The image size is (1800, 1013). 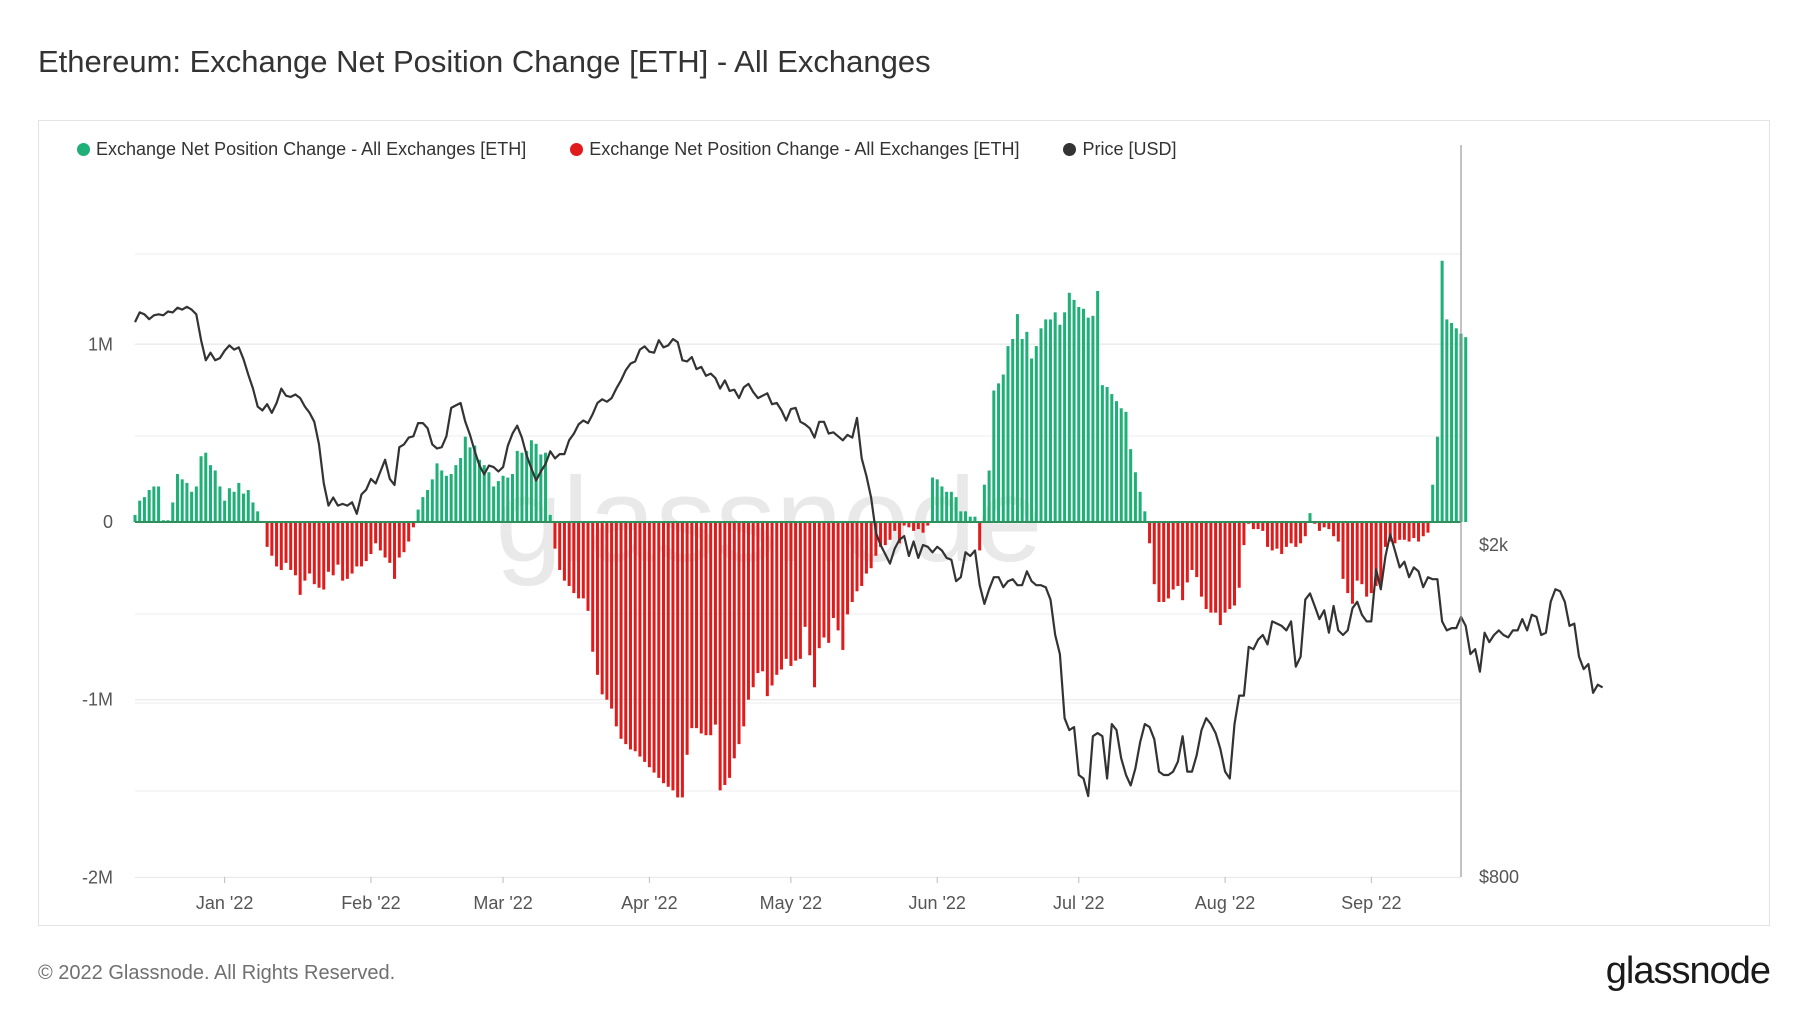 What do you see at coordinates (1371, 903) in the screenshot?
I see `x-tick-label: Sep '22` at bounding box center [1371, 903].